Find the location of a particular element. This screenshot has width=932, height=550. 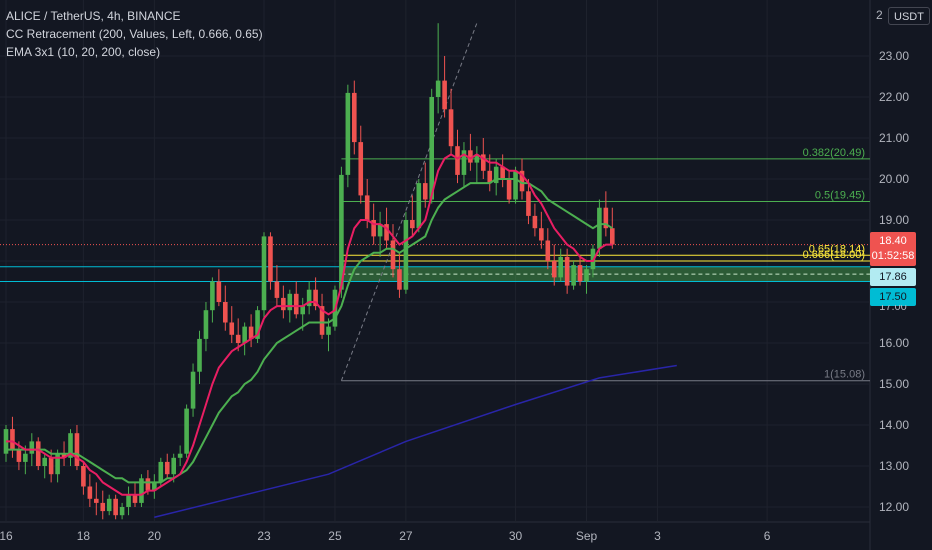

currency-selector: USDT is located at coordinates (909, 16).